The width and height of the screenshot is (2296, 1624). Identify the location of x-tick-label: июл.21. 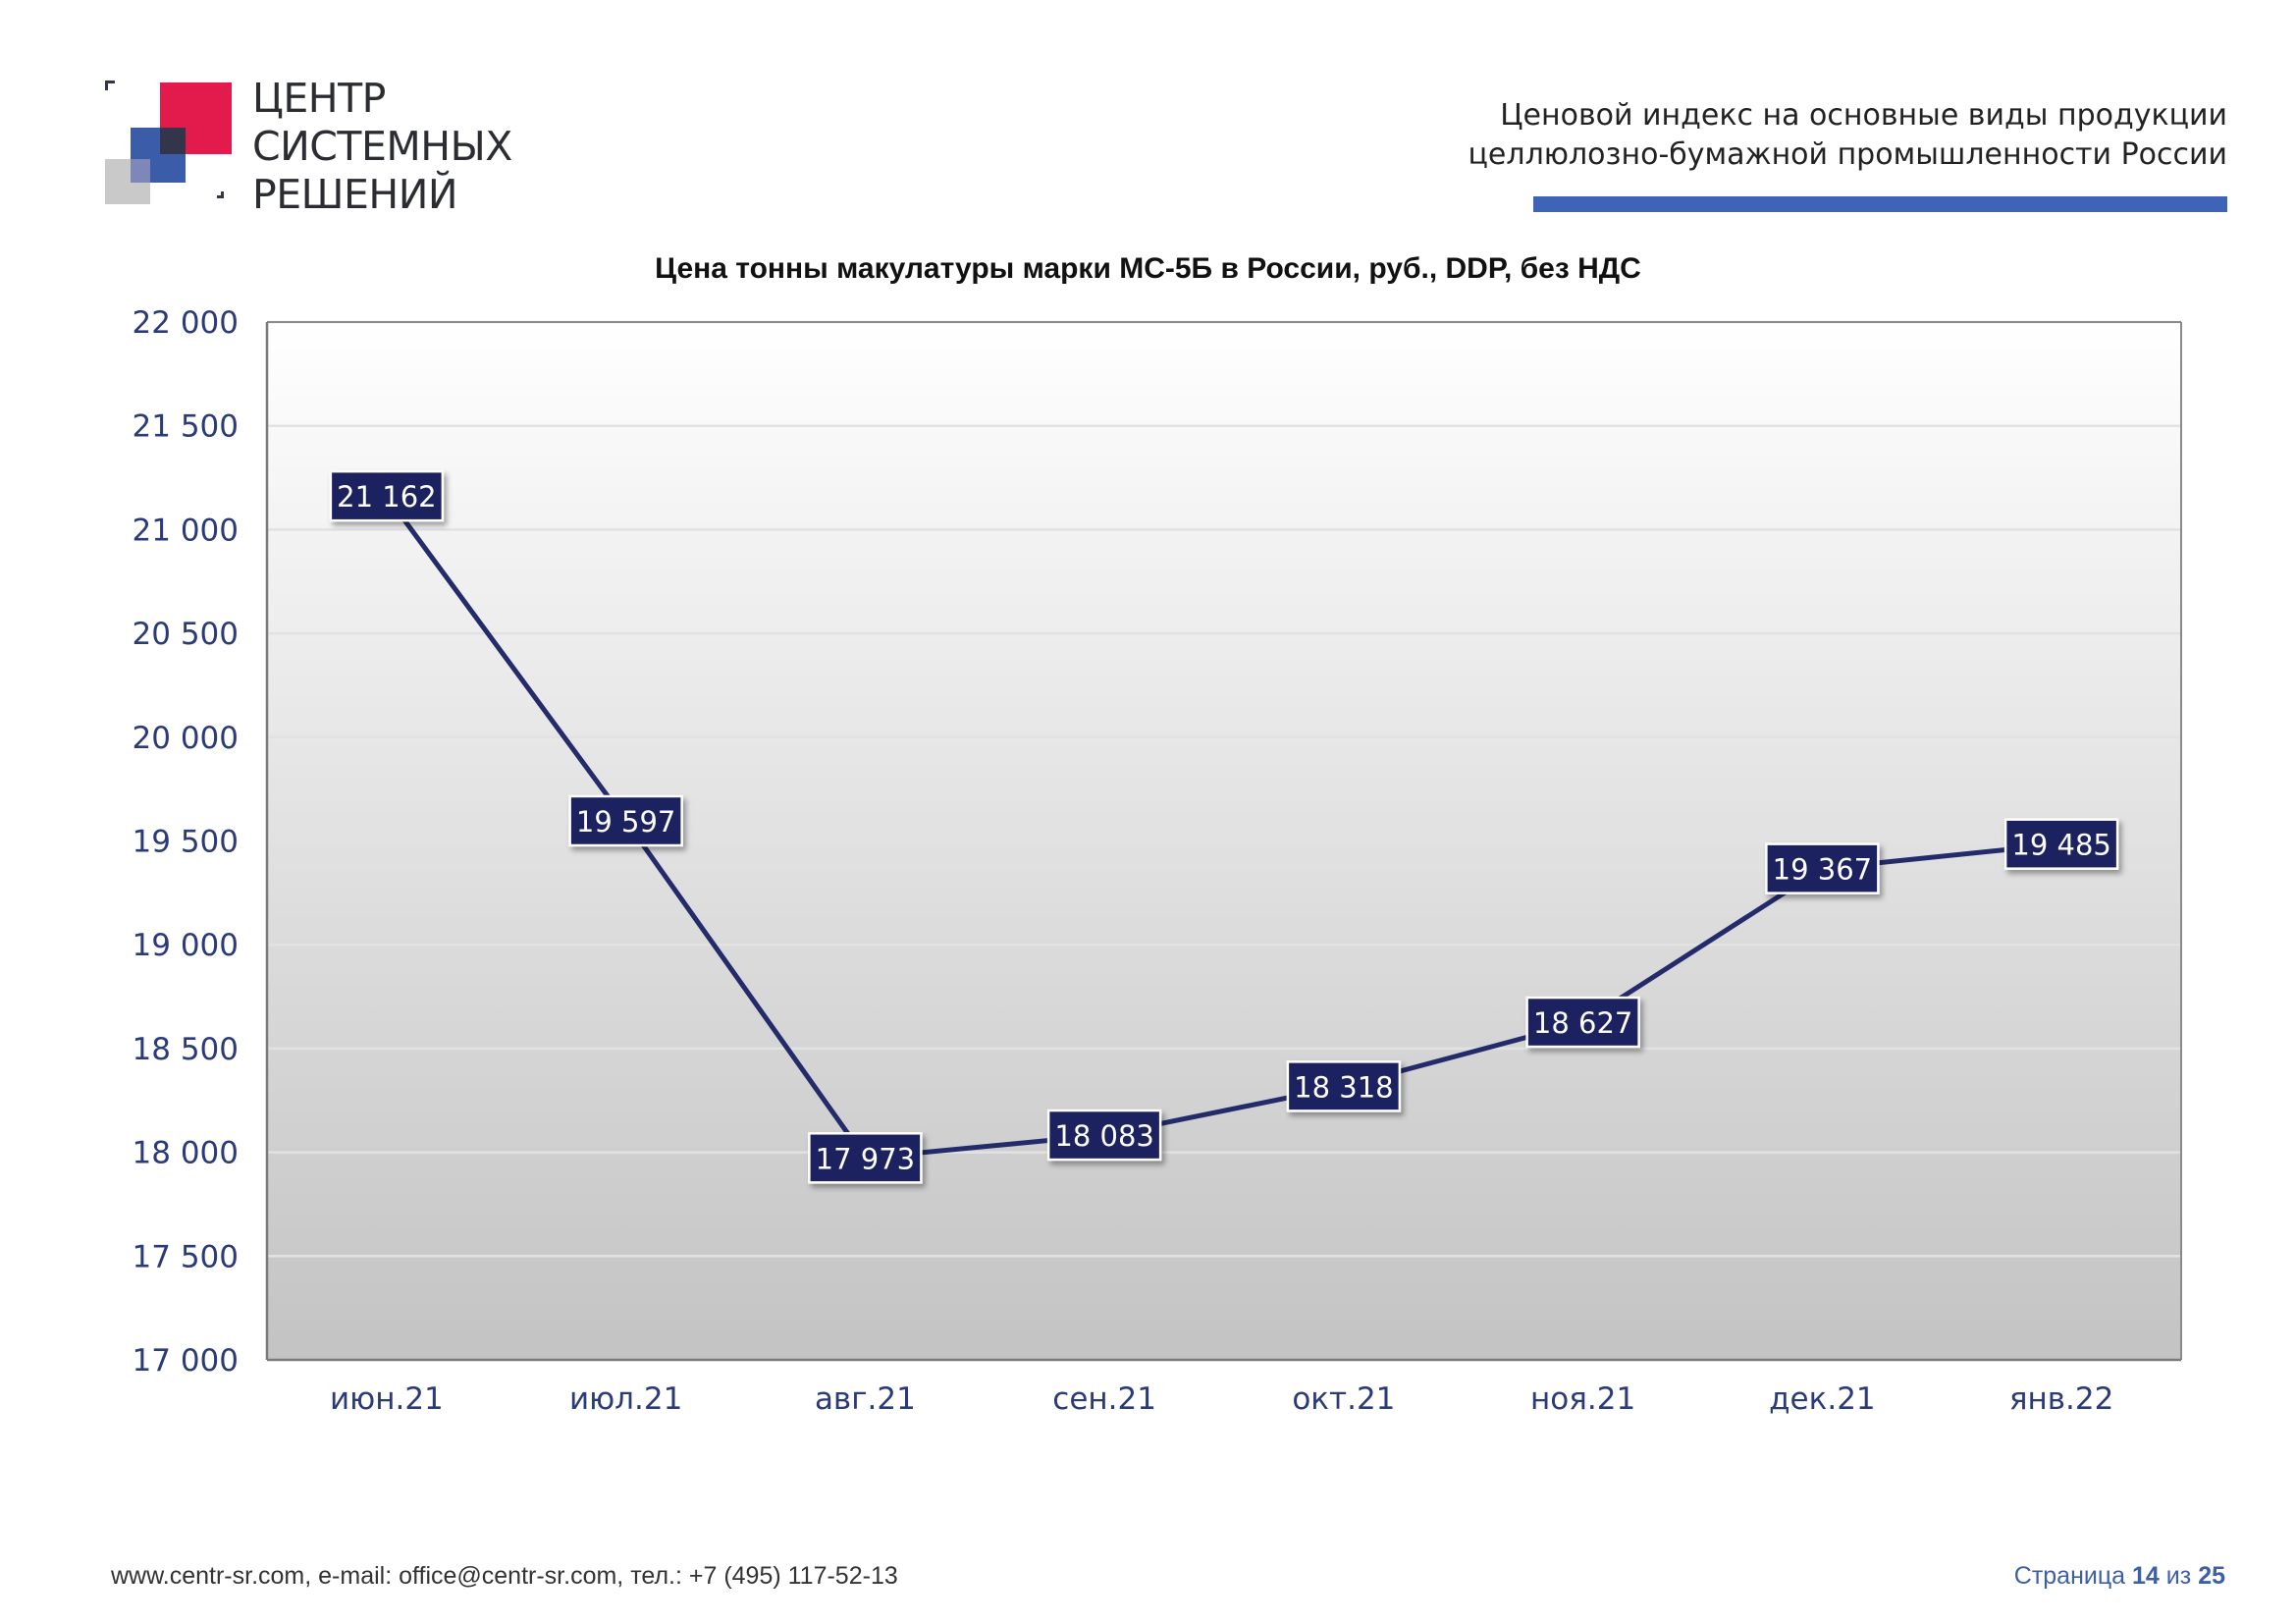
(625, 1399).